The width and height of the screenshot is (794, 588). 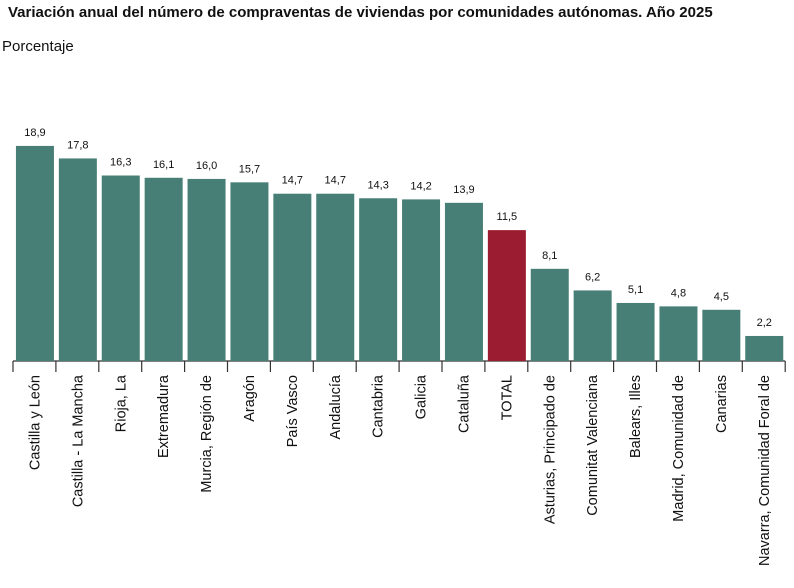 What do you see at coordinates (764, 323) in the screenshot?
I see `data-label: 2,2` at bounding box center [764, 323].